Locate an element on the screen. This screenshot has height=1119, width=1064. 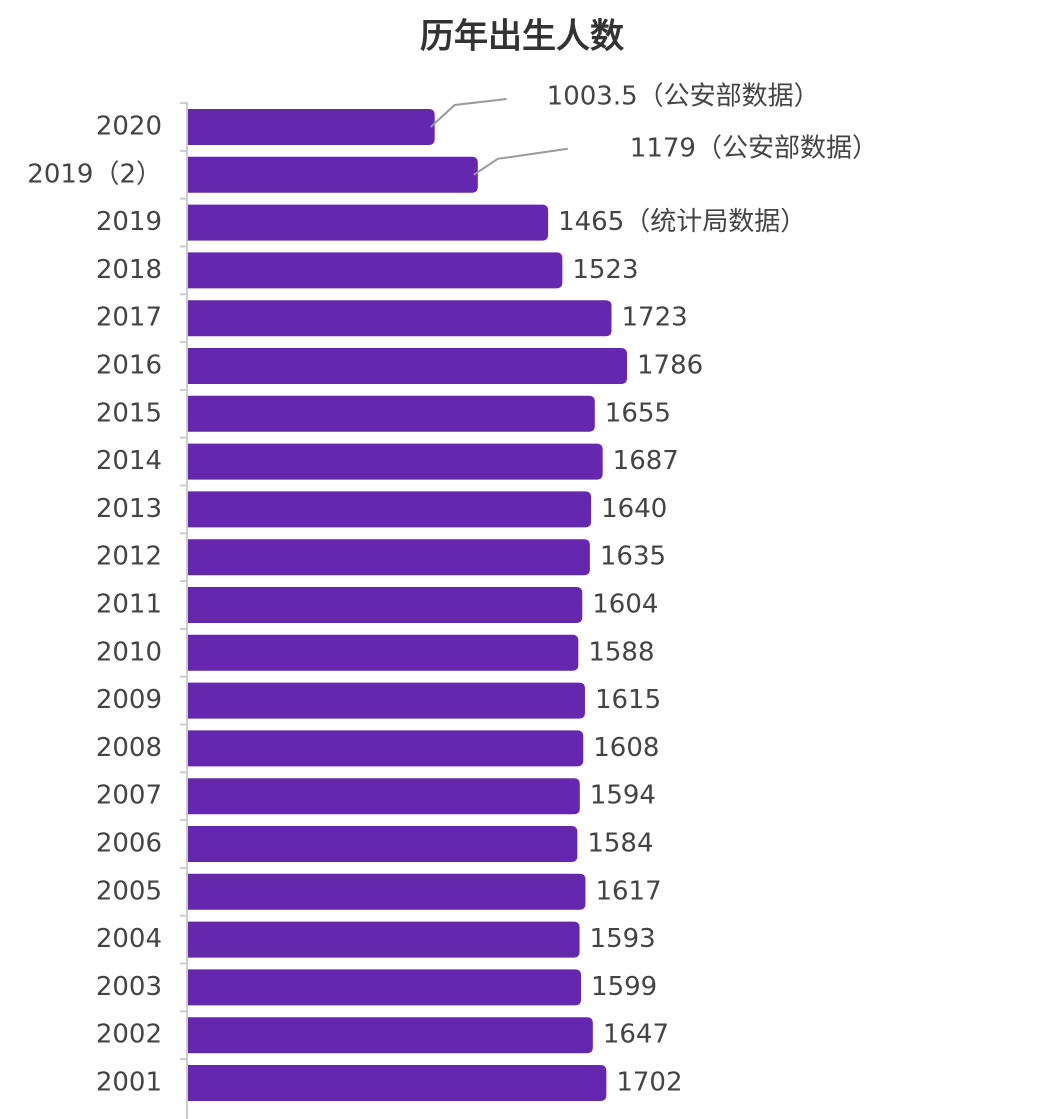
data-label: 1003.5（公安部数据） is located at coordinates (683, 97).